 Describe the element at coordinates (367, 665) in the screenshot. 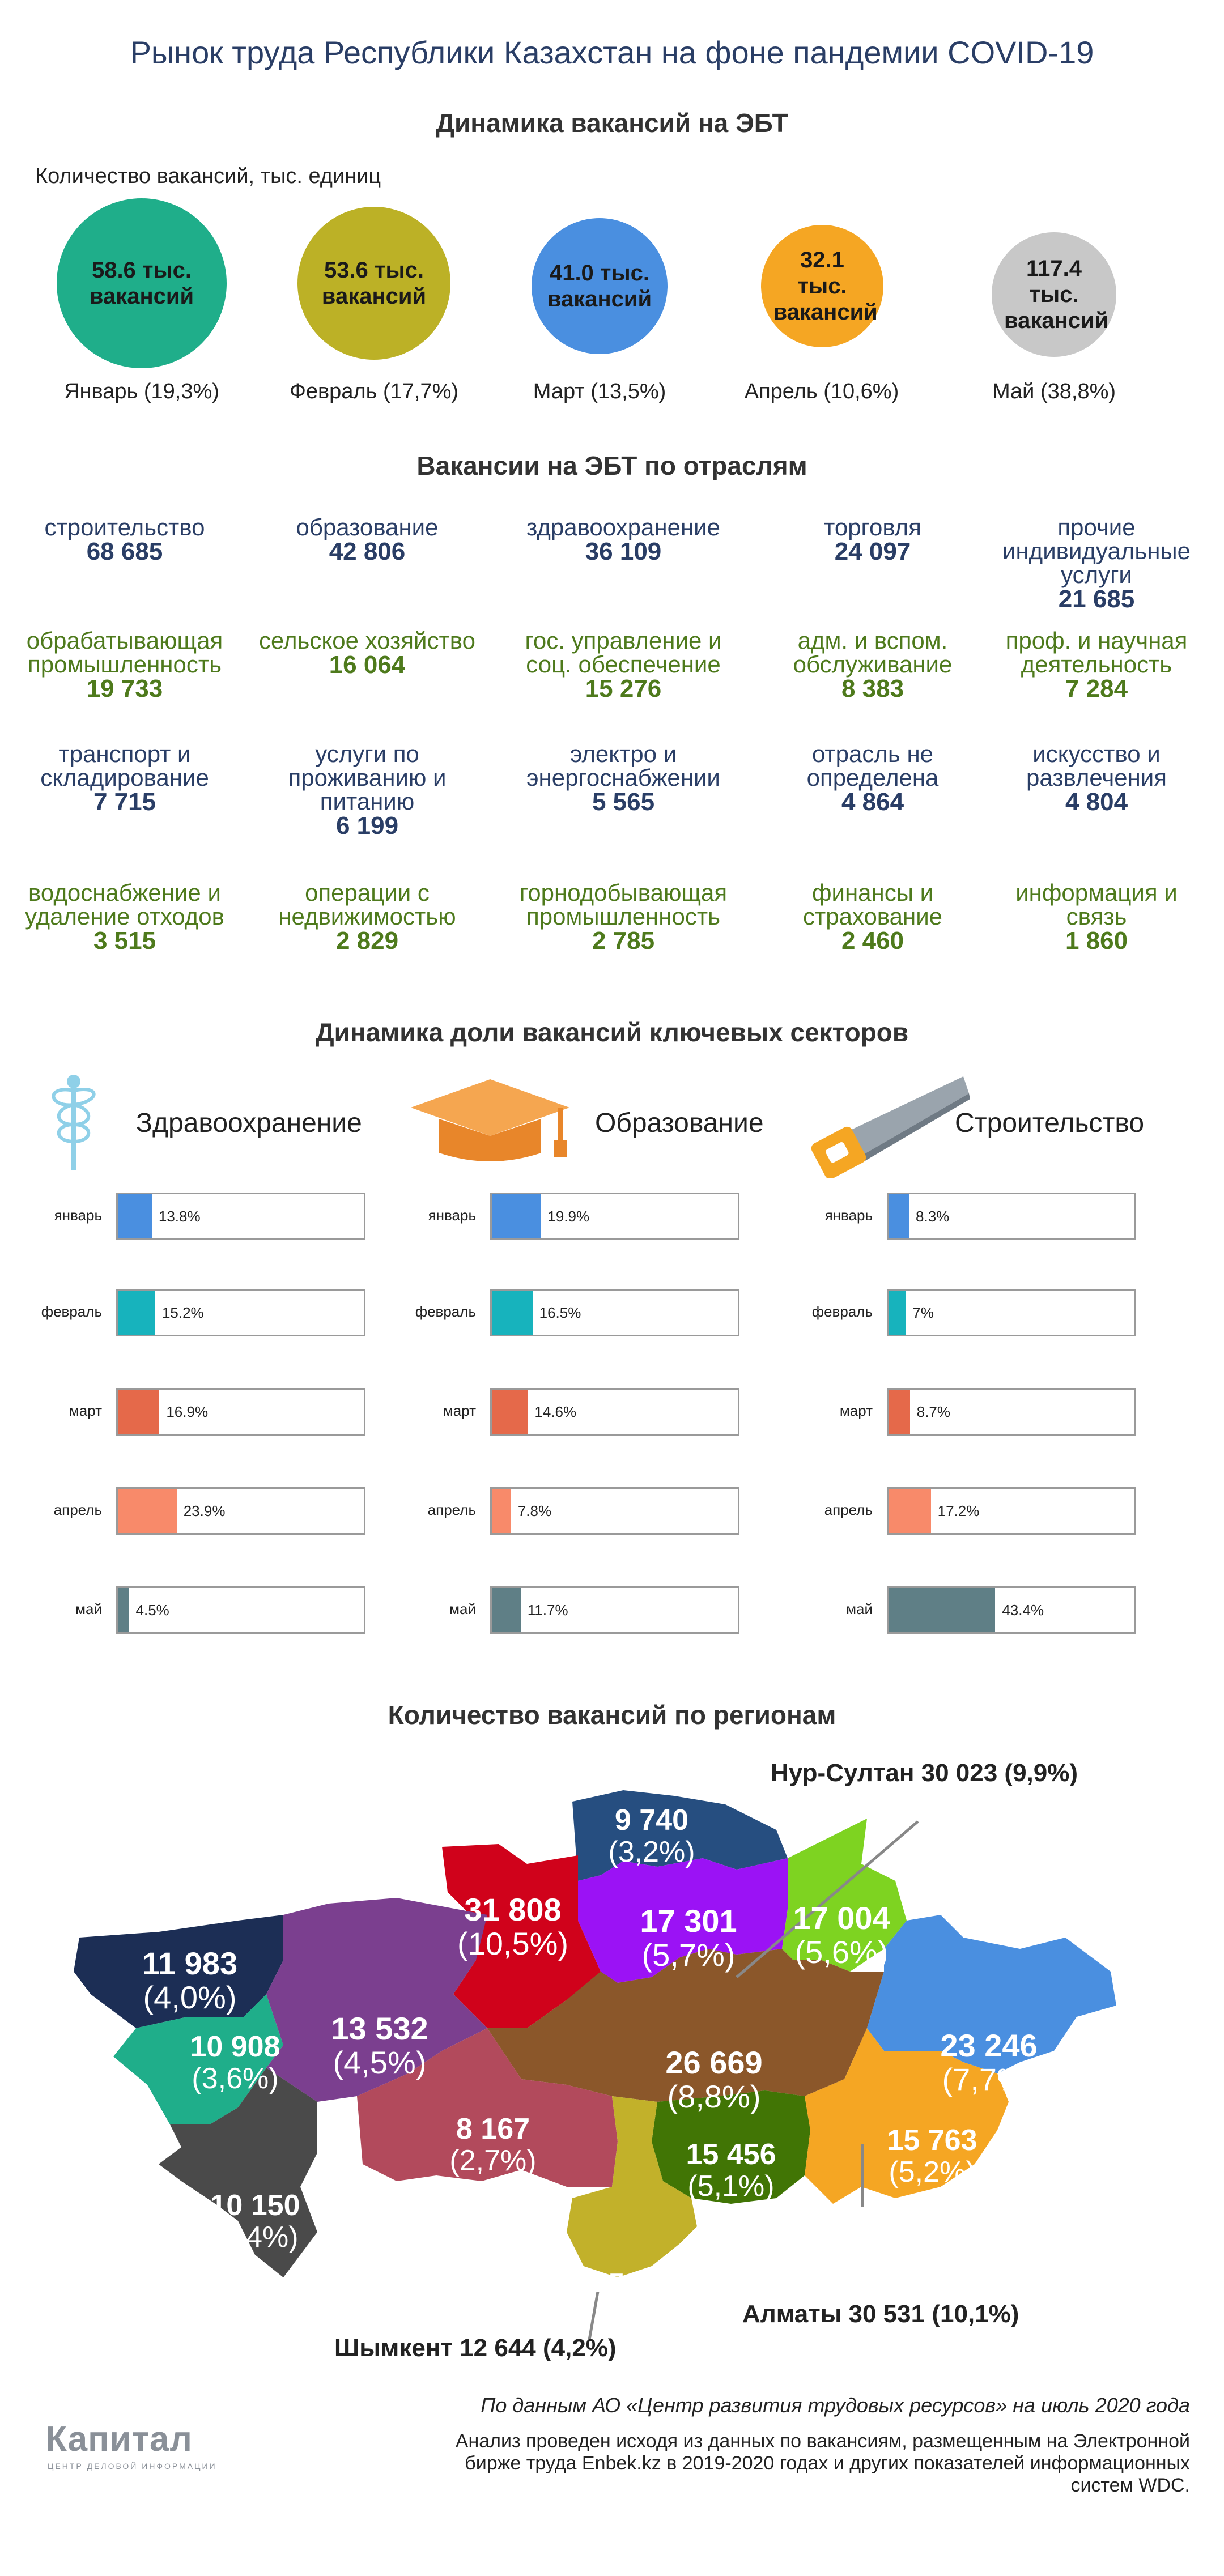

I see `industry-value: 16 064` at that location.